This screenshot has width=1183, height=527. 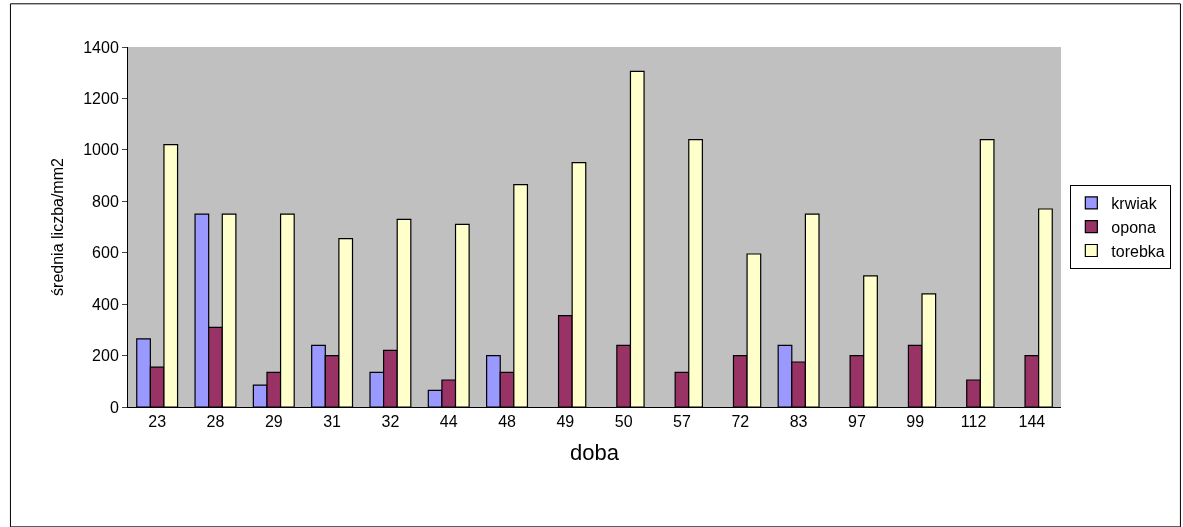 I want to click on x-tick-label: 112, so click(x=973, y=422).